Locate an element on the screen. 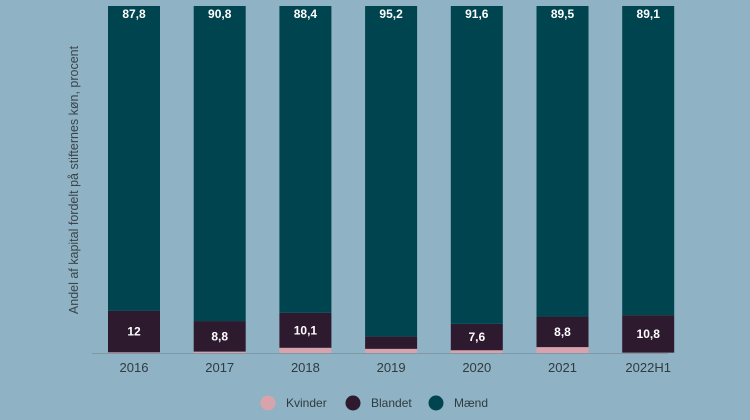  data-label-mænd-2022h1: 89,1 is located at coordinates (649, 14).